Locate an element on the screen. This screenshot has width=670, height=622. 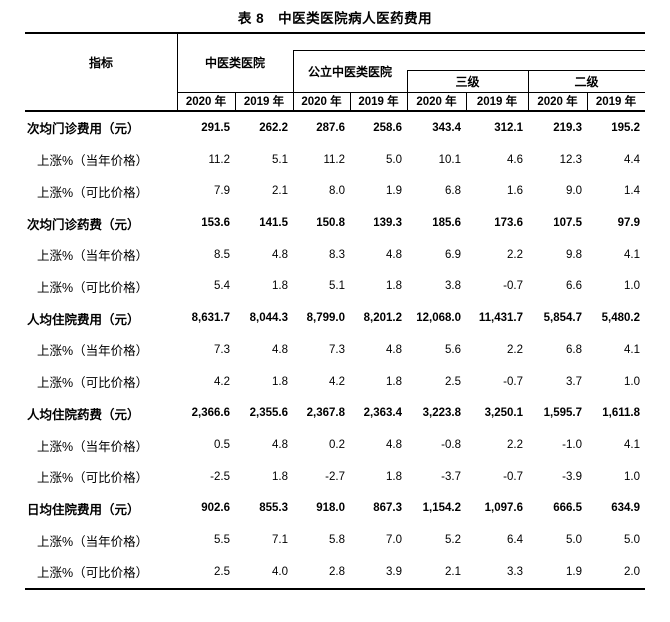
value-cell: 141.5 is located at coordinates (273, 223).